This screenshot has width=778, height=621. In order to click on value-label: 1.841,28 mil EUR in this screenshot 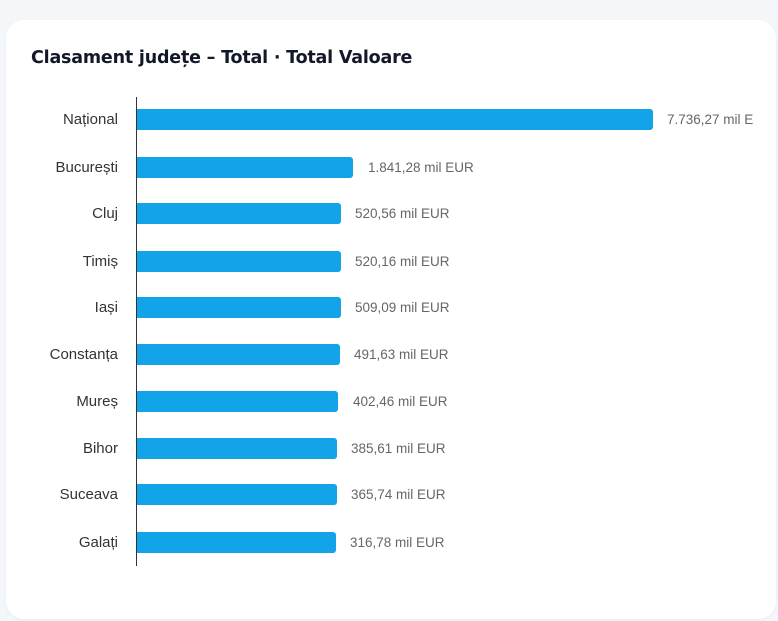, I will do `click(421, 167)`.